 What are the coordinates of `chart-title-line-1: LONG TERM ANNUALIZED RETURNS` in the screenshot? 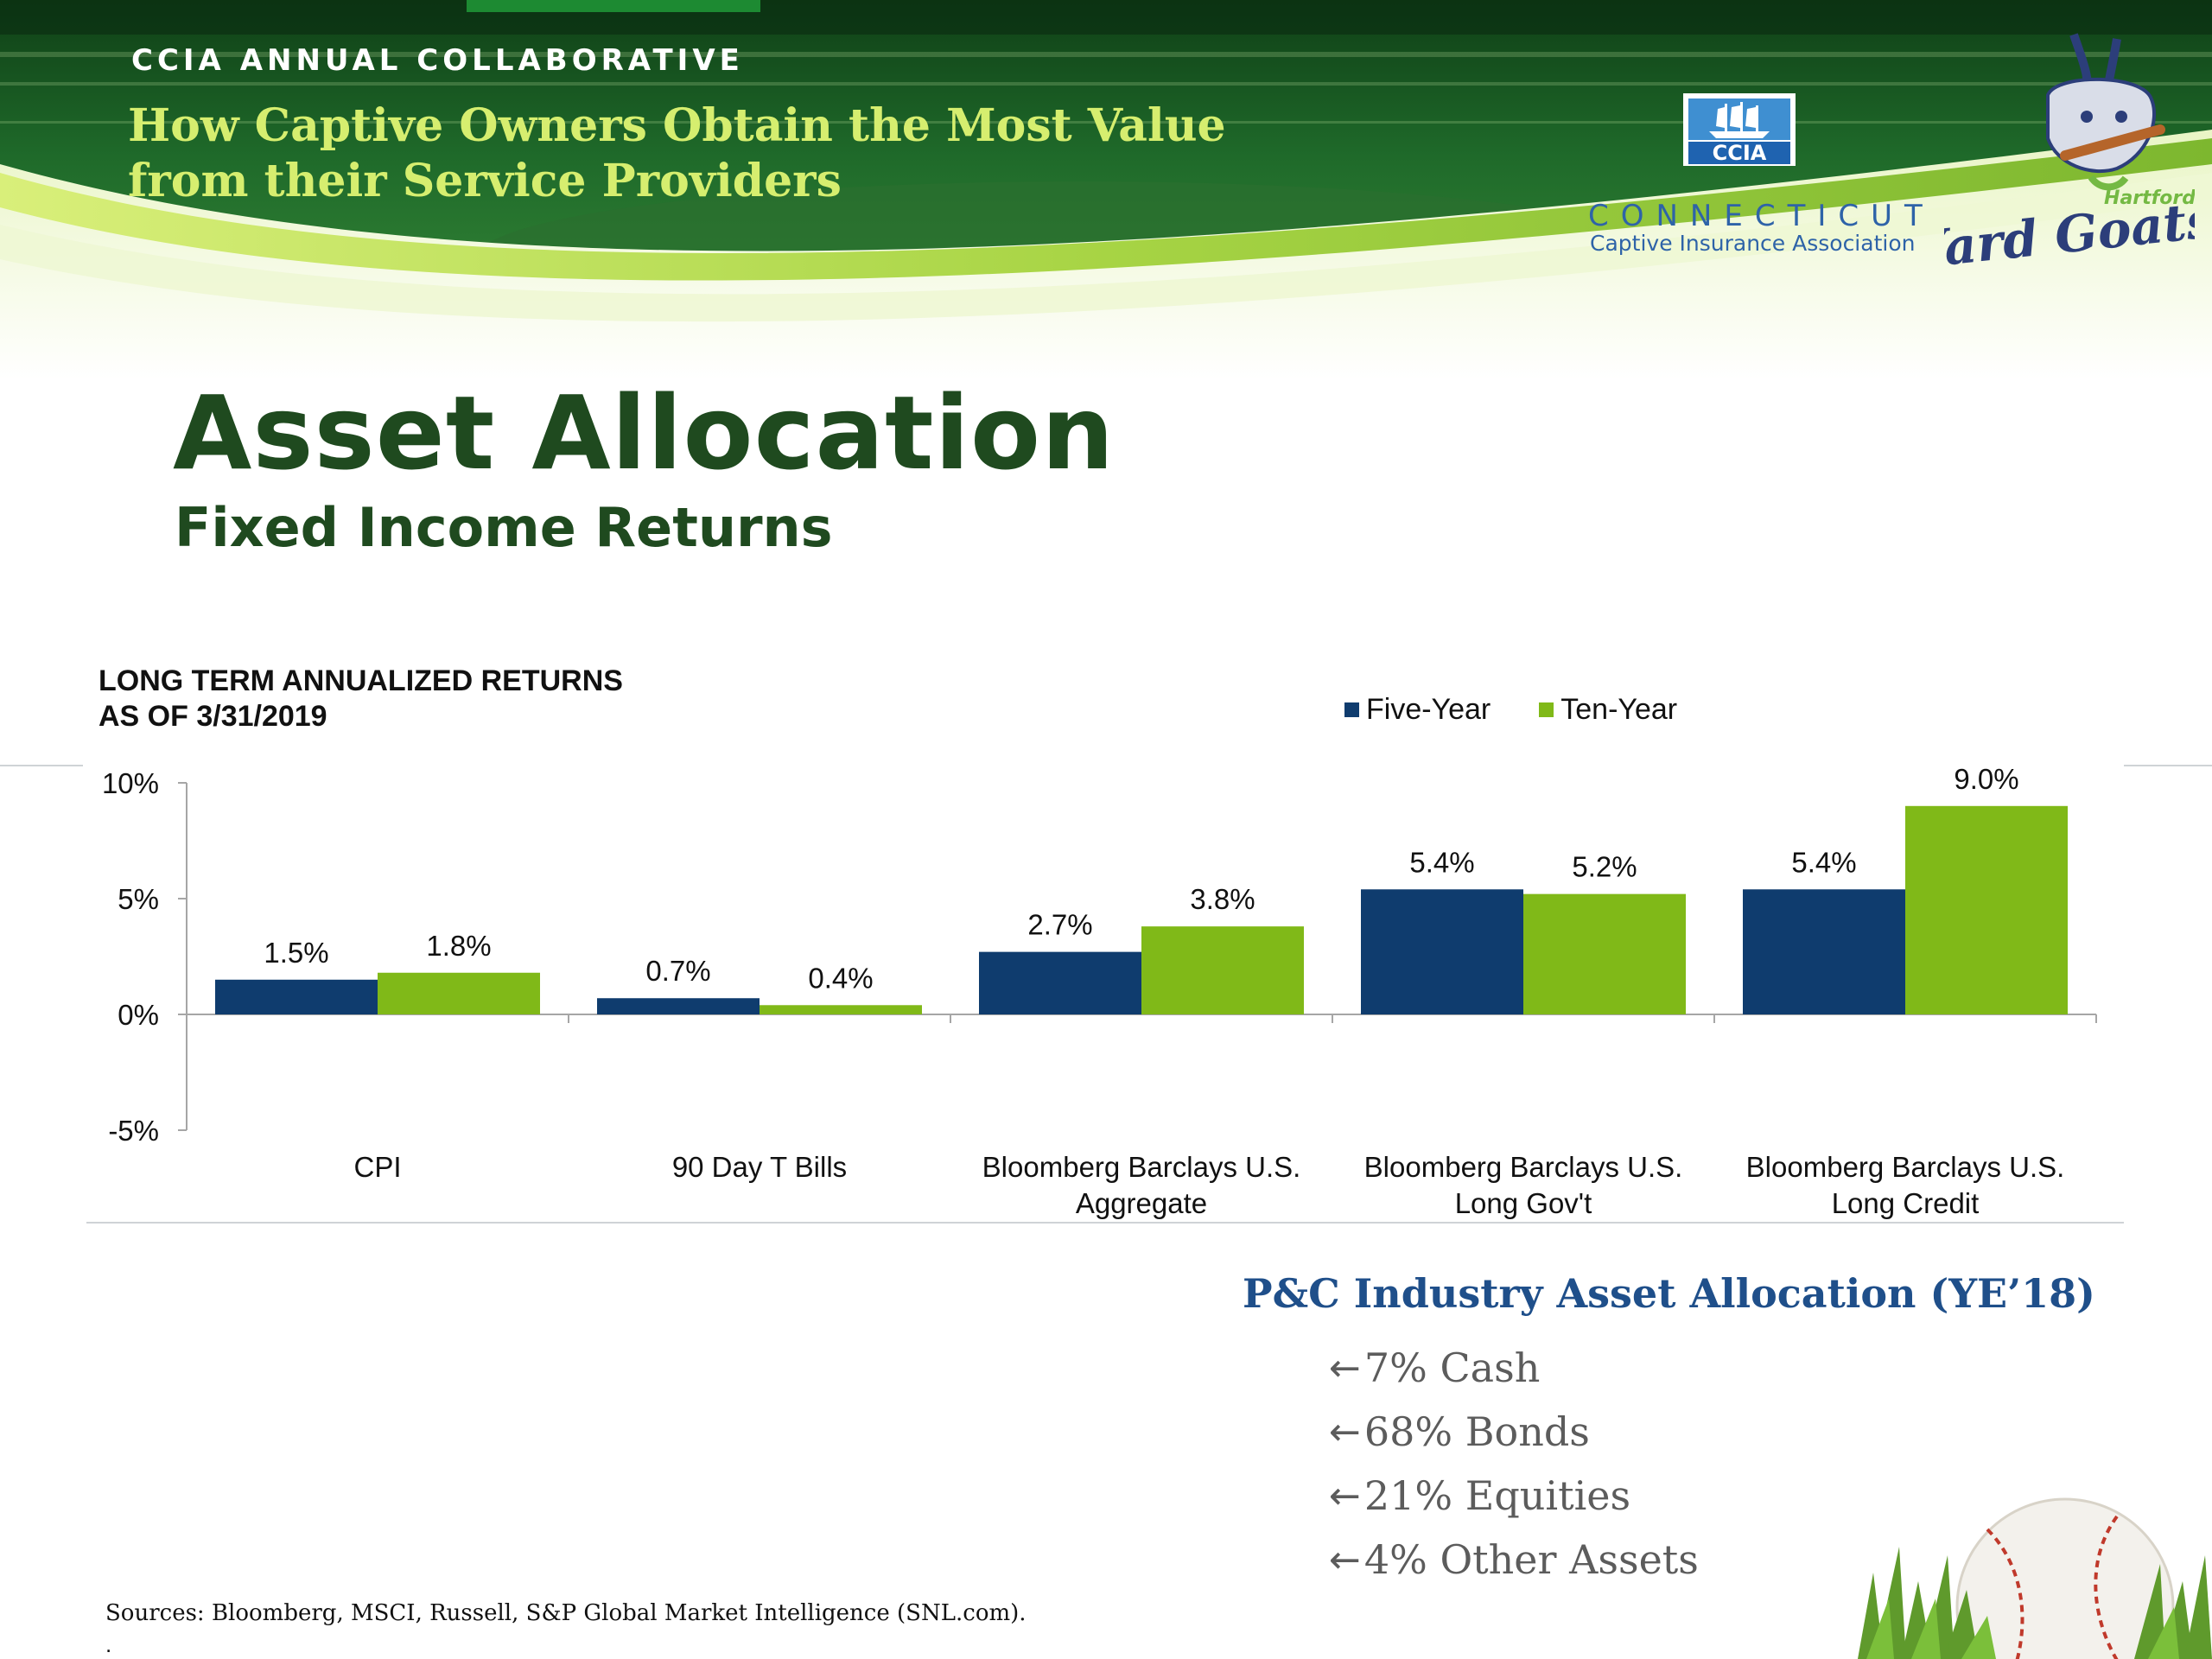 It's located at (361, 680).